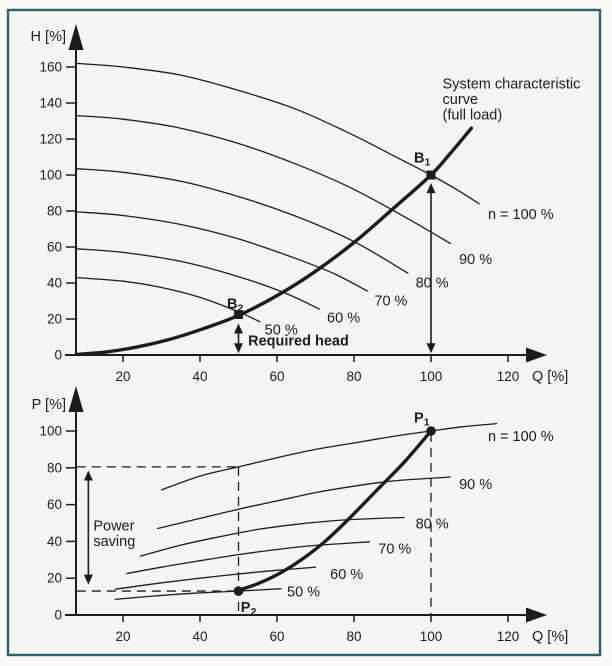 Image resolution: width=612 pixels, height=666 pixels. I want to click on y-tick-label: 120, so click(50, 139).